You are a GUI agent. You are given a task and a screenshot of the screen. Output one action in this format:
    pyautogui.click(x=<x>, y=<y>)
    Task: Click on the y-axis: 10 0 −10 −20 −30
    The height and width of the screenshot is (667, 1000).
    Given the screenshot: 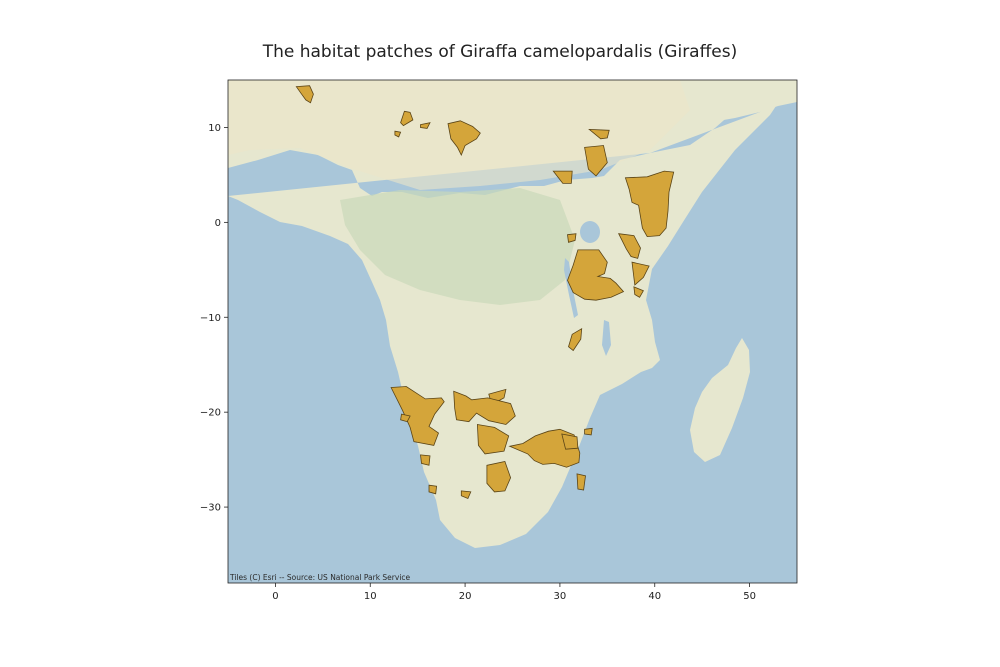 What is the action you would take?
    pyautogui.click(x=214, y=318)
    